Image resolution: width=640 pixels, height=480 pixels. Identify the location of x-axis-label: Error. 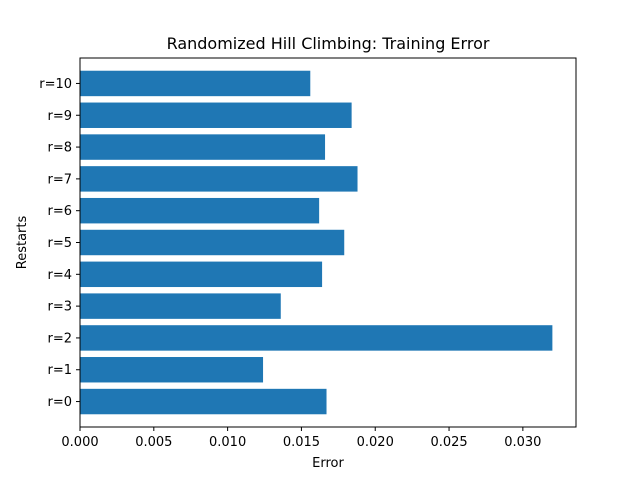
(328, 463).